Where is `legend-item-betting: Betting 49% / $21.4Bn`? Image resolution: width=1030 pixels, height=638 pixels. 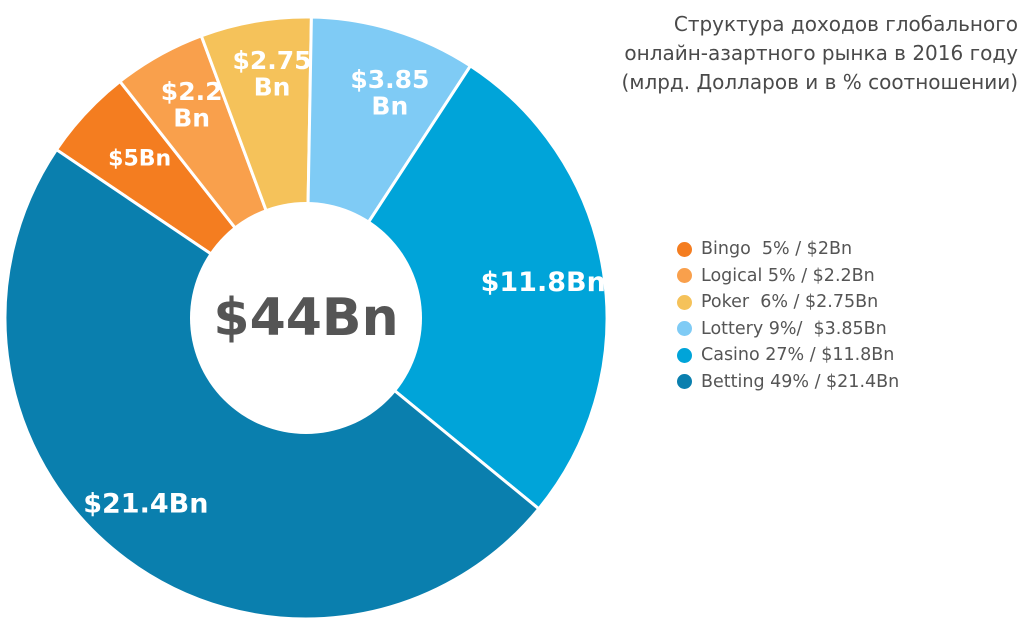
legend-item-betting: Betting 49% / $21.4Bn is located at coordinates (788, 382).